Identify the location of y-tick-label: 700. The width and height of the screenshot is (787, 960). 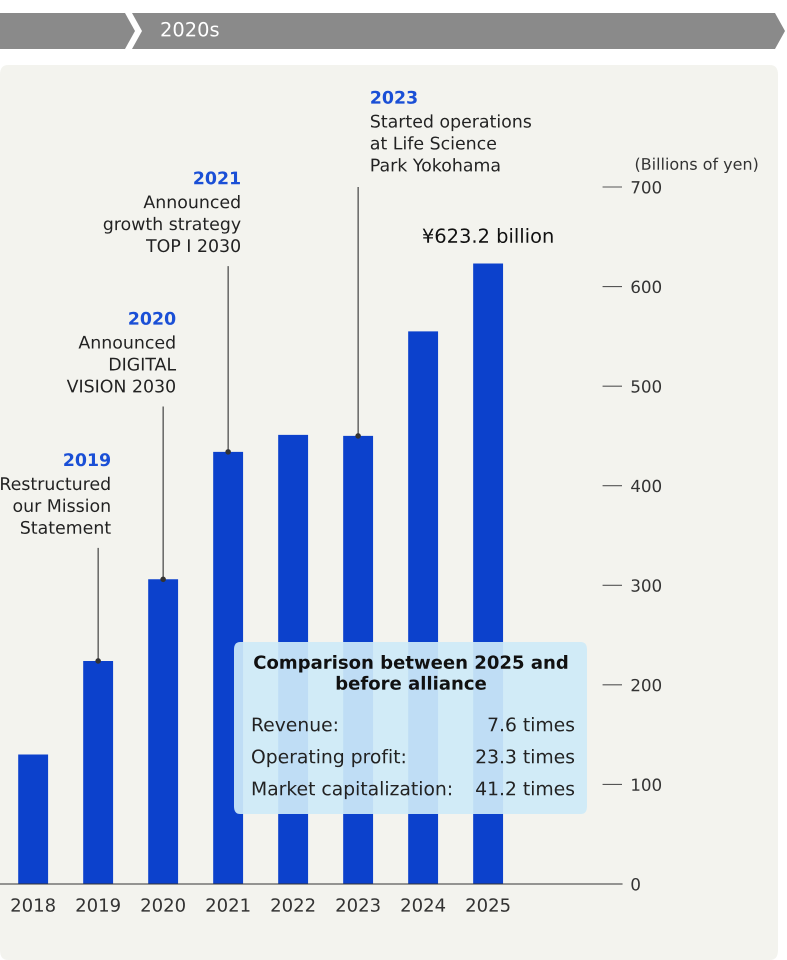
(647, 187).